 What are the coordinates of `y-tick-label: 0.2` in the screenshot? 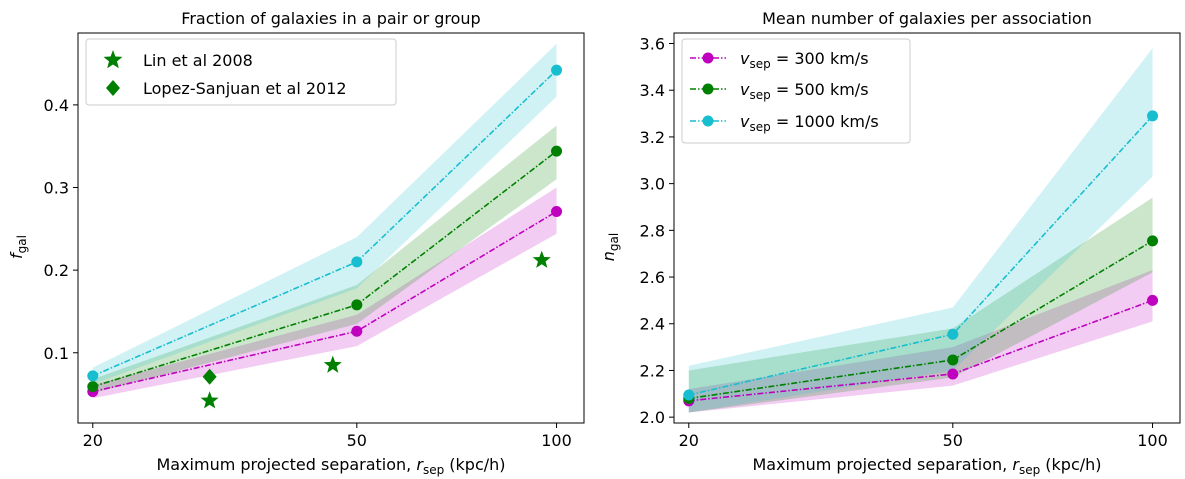 It's located at (56, 270).